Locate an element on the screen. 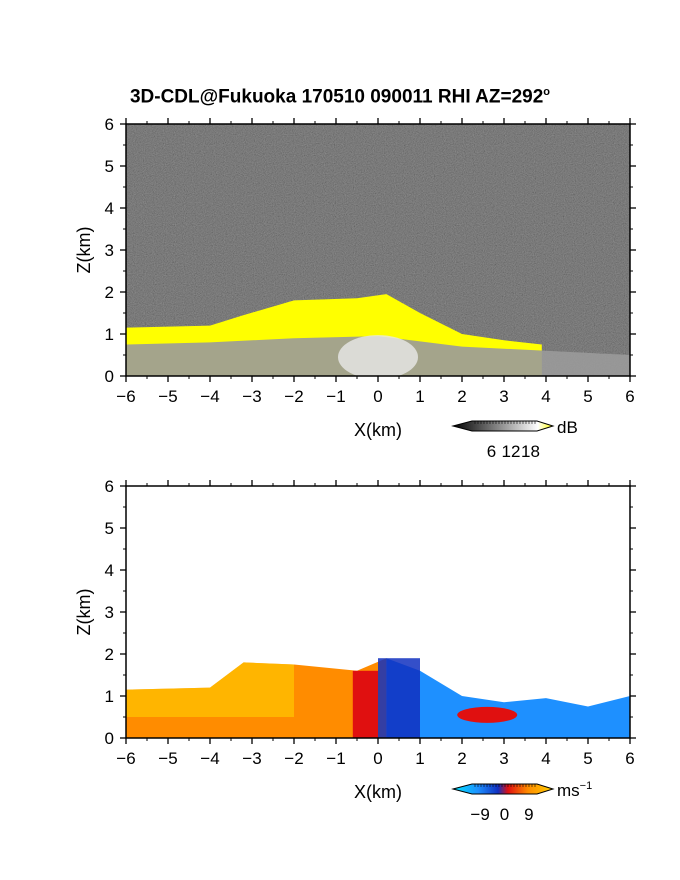 The height and width of the screenshot is (880, 680). velocity-ylabel: Z(km) is located at coordinates (84, 612).